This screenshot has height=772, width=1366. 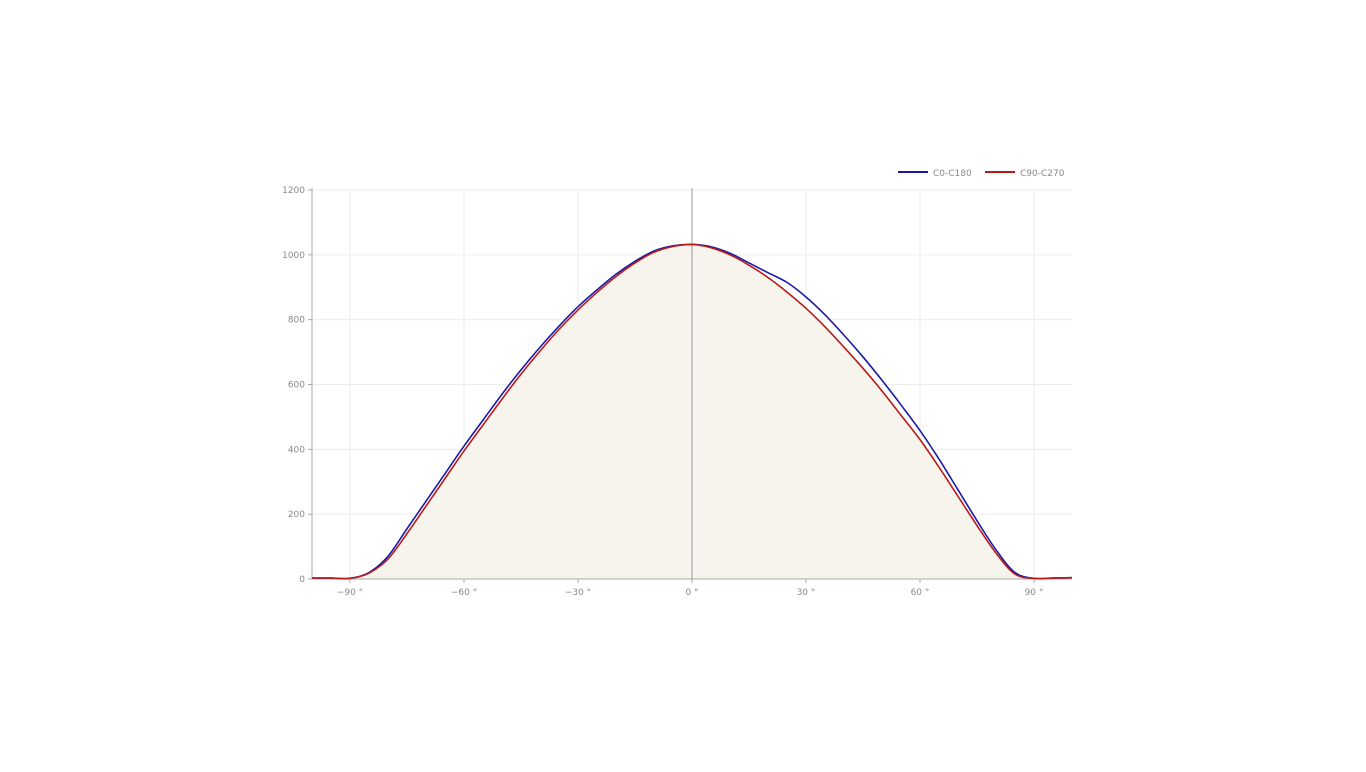 What do you see at coordinates (920, 593) in the screenshot?
I see `x-tick-label: 60 °` at bounding box center [920, 593].